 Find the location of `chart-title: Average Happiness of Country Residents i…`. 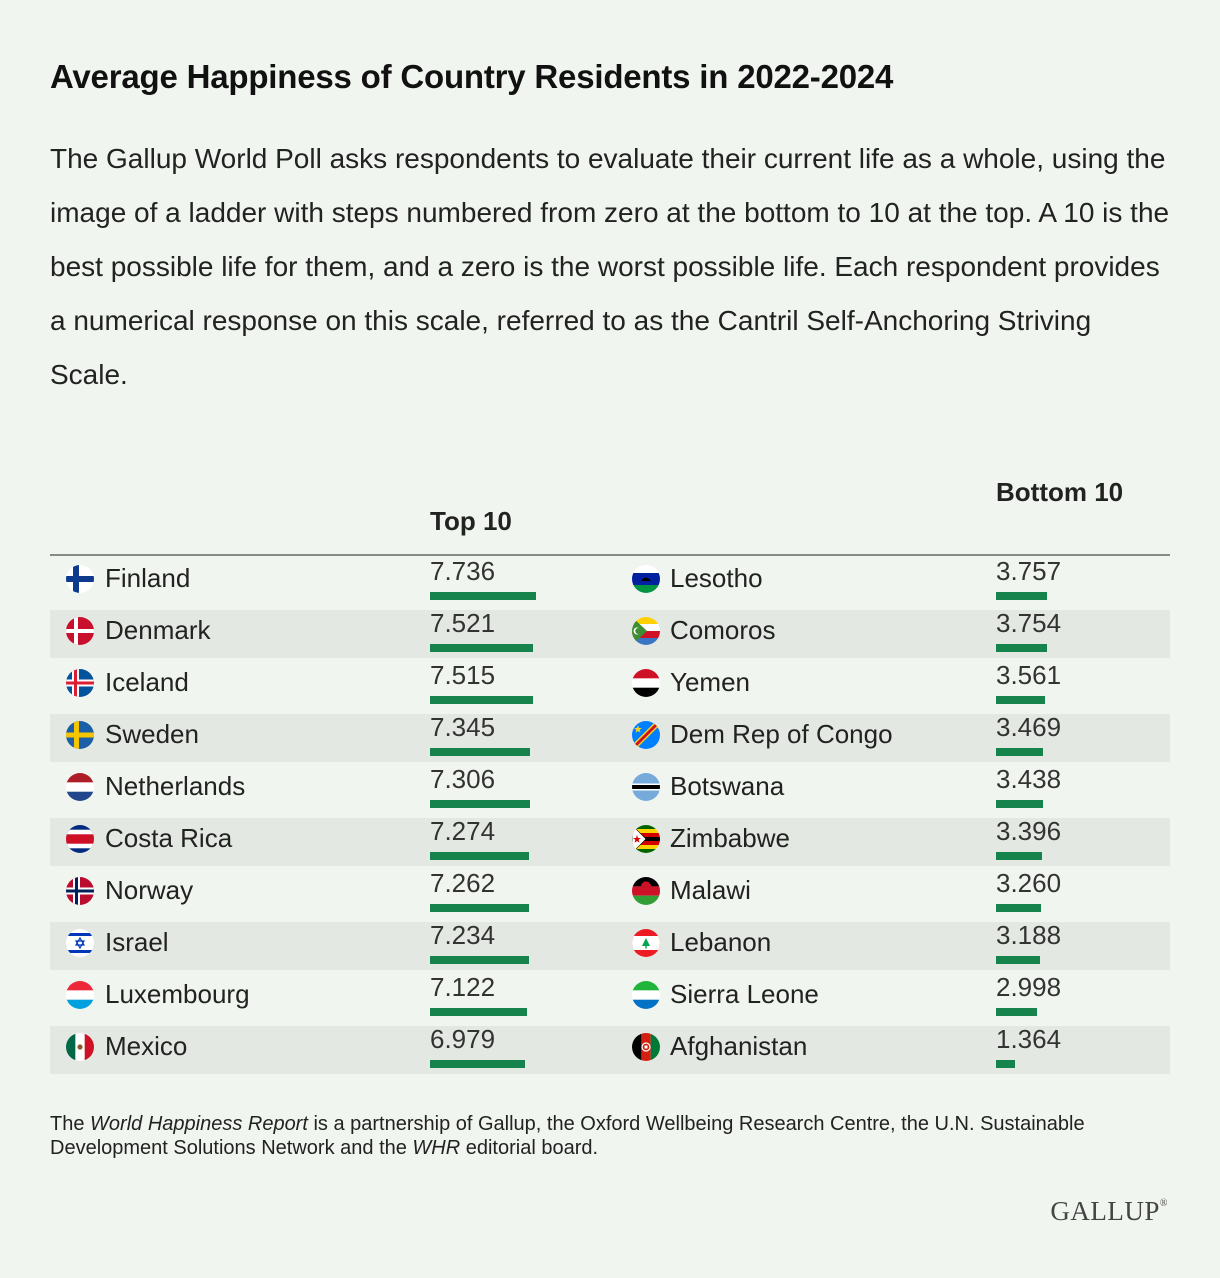

chart-title: Average Happiness of Country Residents i… is located at coordinates (472, 76).